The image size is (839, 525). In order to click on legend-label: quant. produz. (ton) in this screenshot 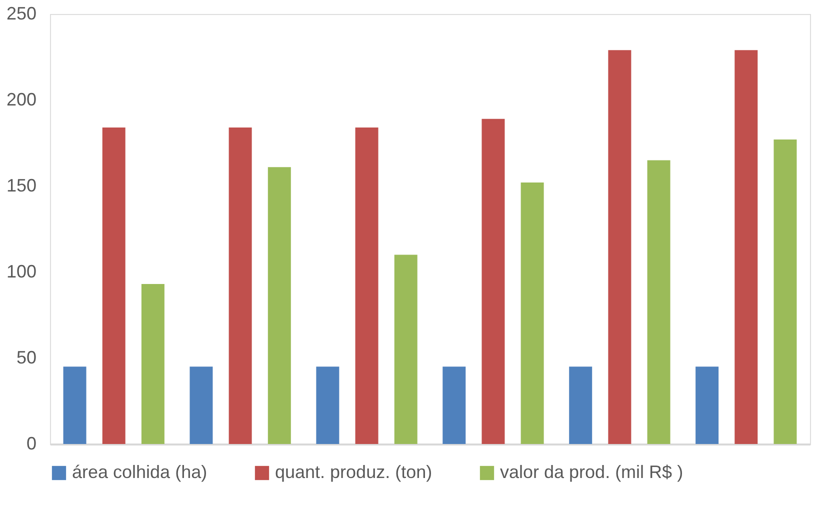, I will do `click(353, 472)`.